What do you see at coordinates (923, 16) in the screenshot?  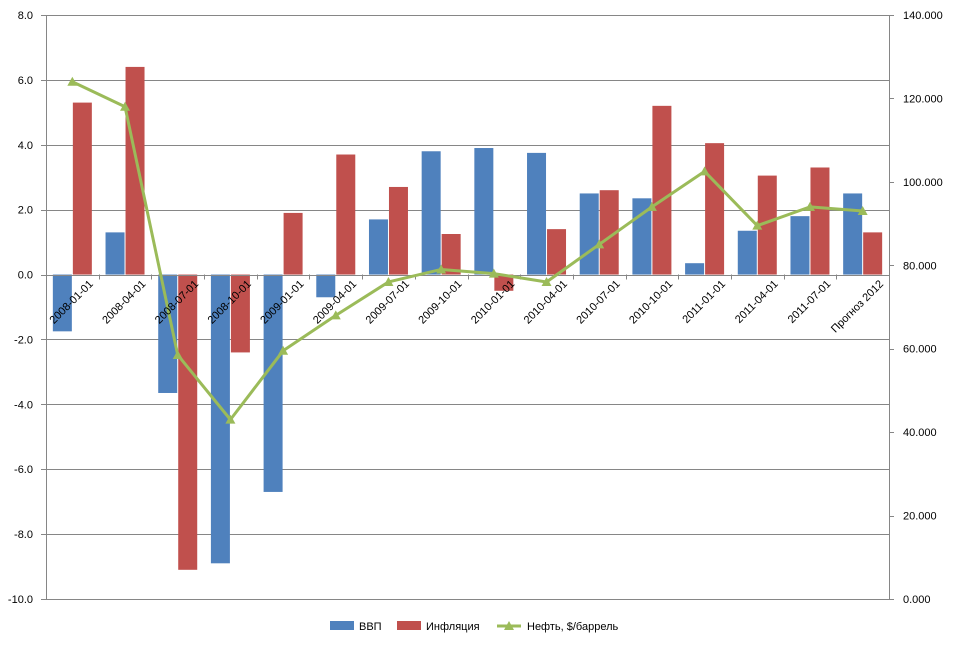 I see `right-tick-label: 140.000` at bounding box center [923, 16].